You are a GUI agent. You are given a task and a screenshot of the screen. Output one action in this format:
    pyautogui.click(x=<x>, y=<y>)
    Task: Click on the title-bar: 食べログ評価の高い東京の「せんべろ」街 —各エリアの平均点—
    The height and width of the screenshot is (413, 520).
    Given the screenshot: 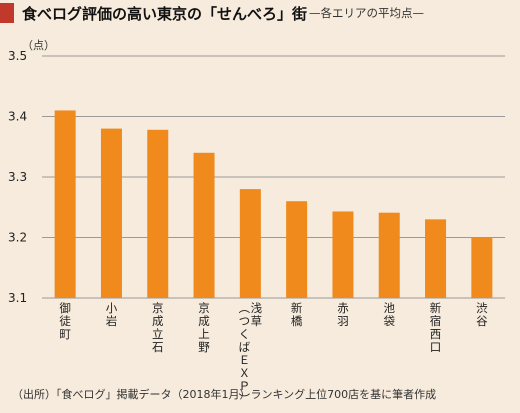 What is the action you would take?
    pyautogui.click(x=260, y=13)
    